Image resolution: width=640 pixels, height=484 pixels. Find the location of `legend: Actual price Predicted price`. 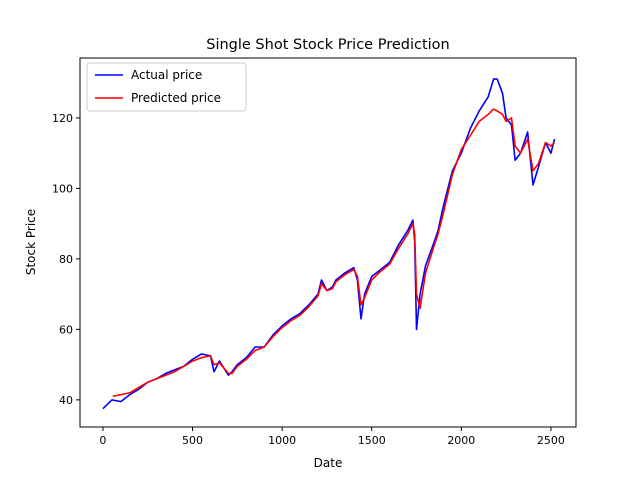

legend: Actual price Predicted price is located at coordinates (166, 87).